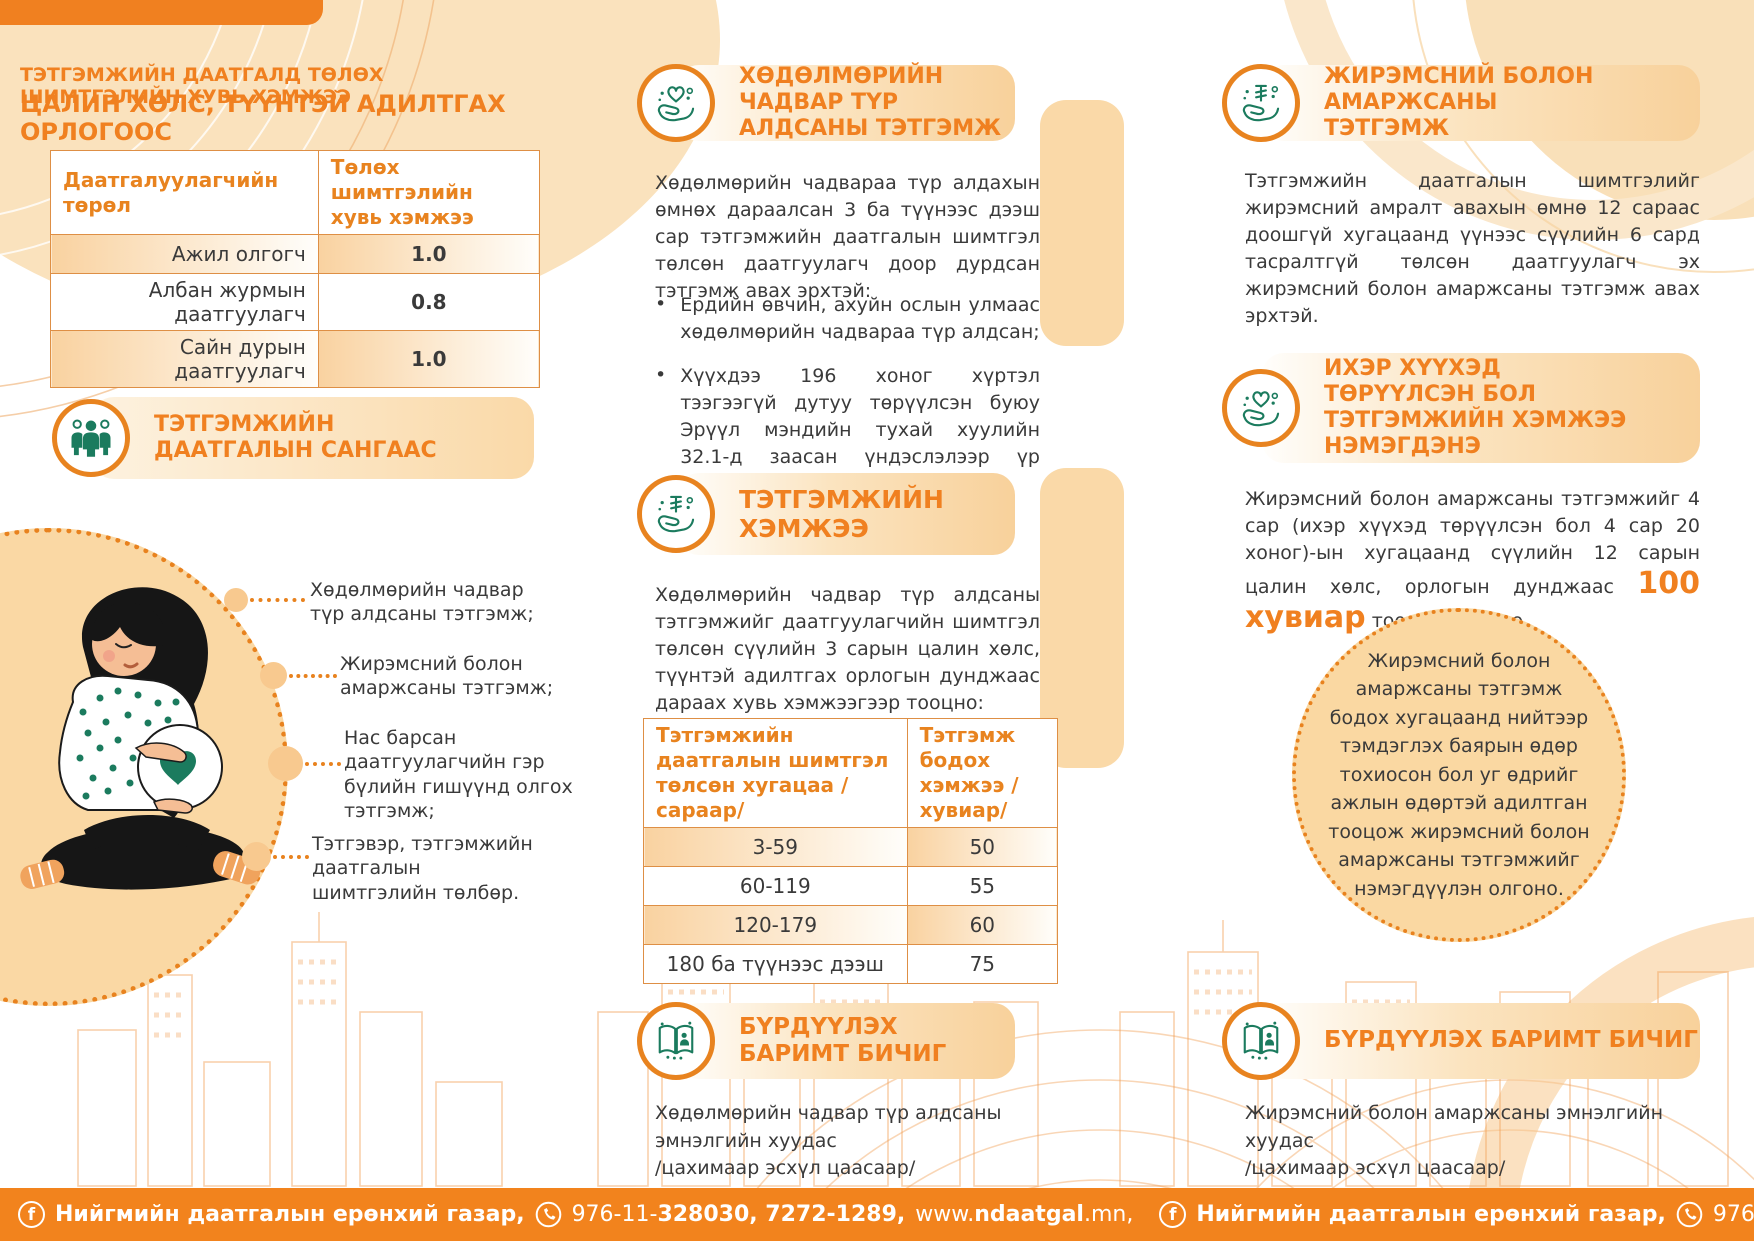 This screenshot has height=1241, width=1754. I want to click on fund-list-item: Хөдөлмөрийн чадвар түр алдсаны тэтгэмж;, so click(422, 602).